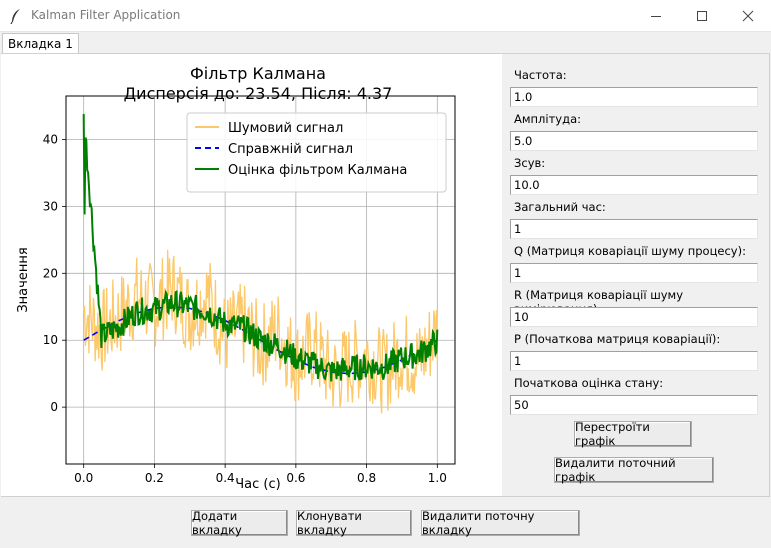  I want to click on x-tick-label: 0.0, so click(83, 478).